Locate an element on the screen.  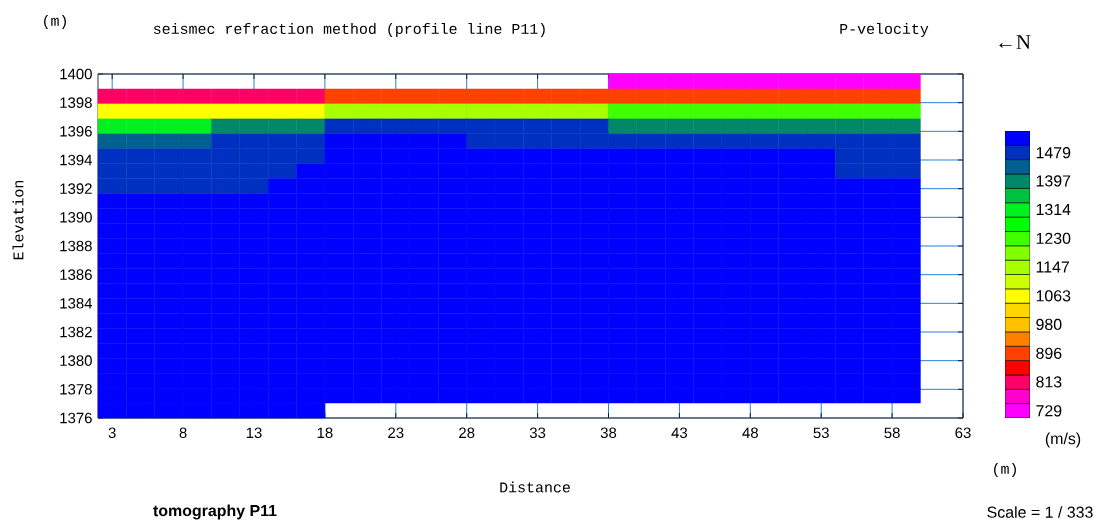
chart-title: seismec refraction method (profile line P11) is located at coordinates (349, 30).